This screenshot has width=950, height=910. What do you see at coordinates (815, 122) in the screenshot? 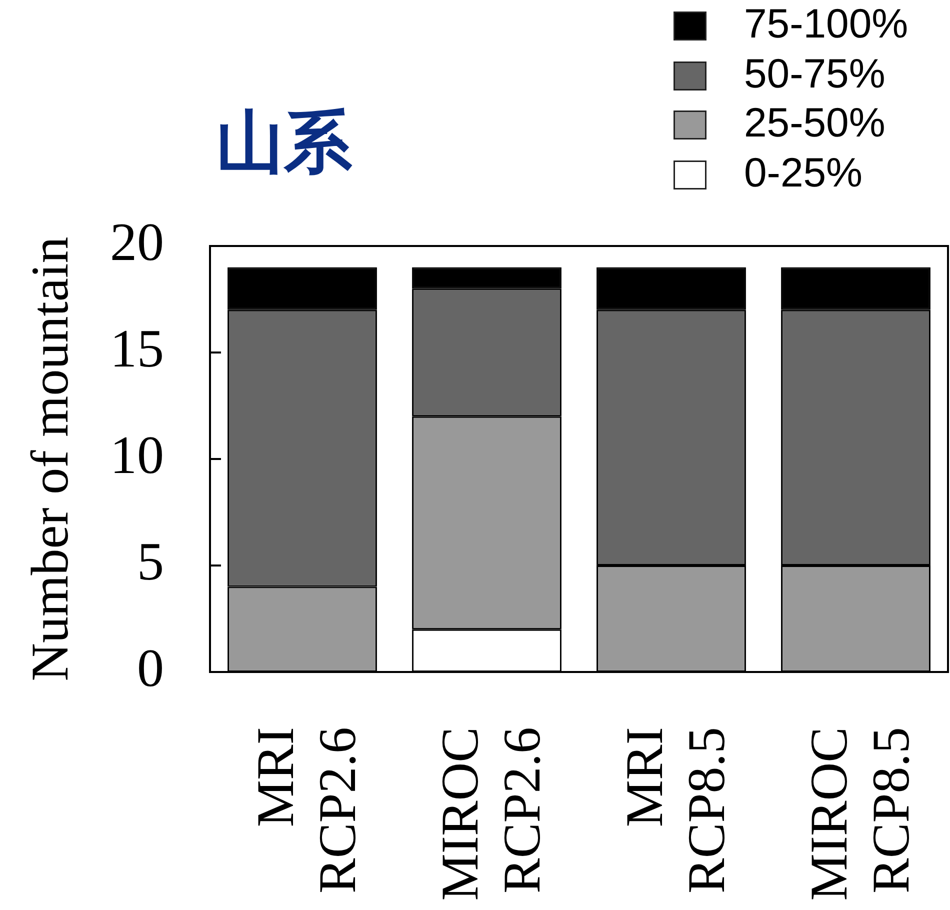
I see `legend-label: 25-50%` at bounding box center [815, 122].